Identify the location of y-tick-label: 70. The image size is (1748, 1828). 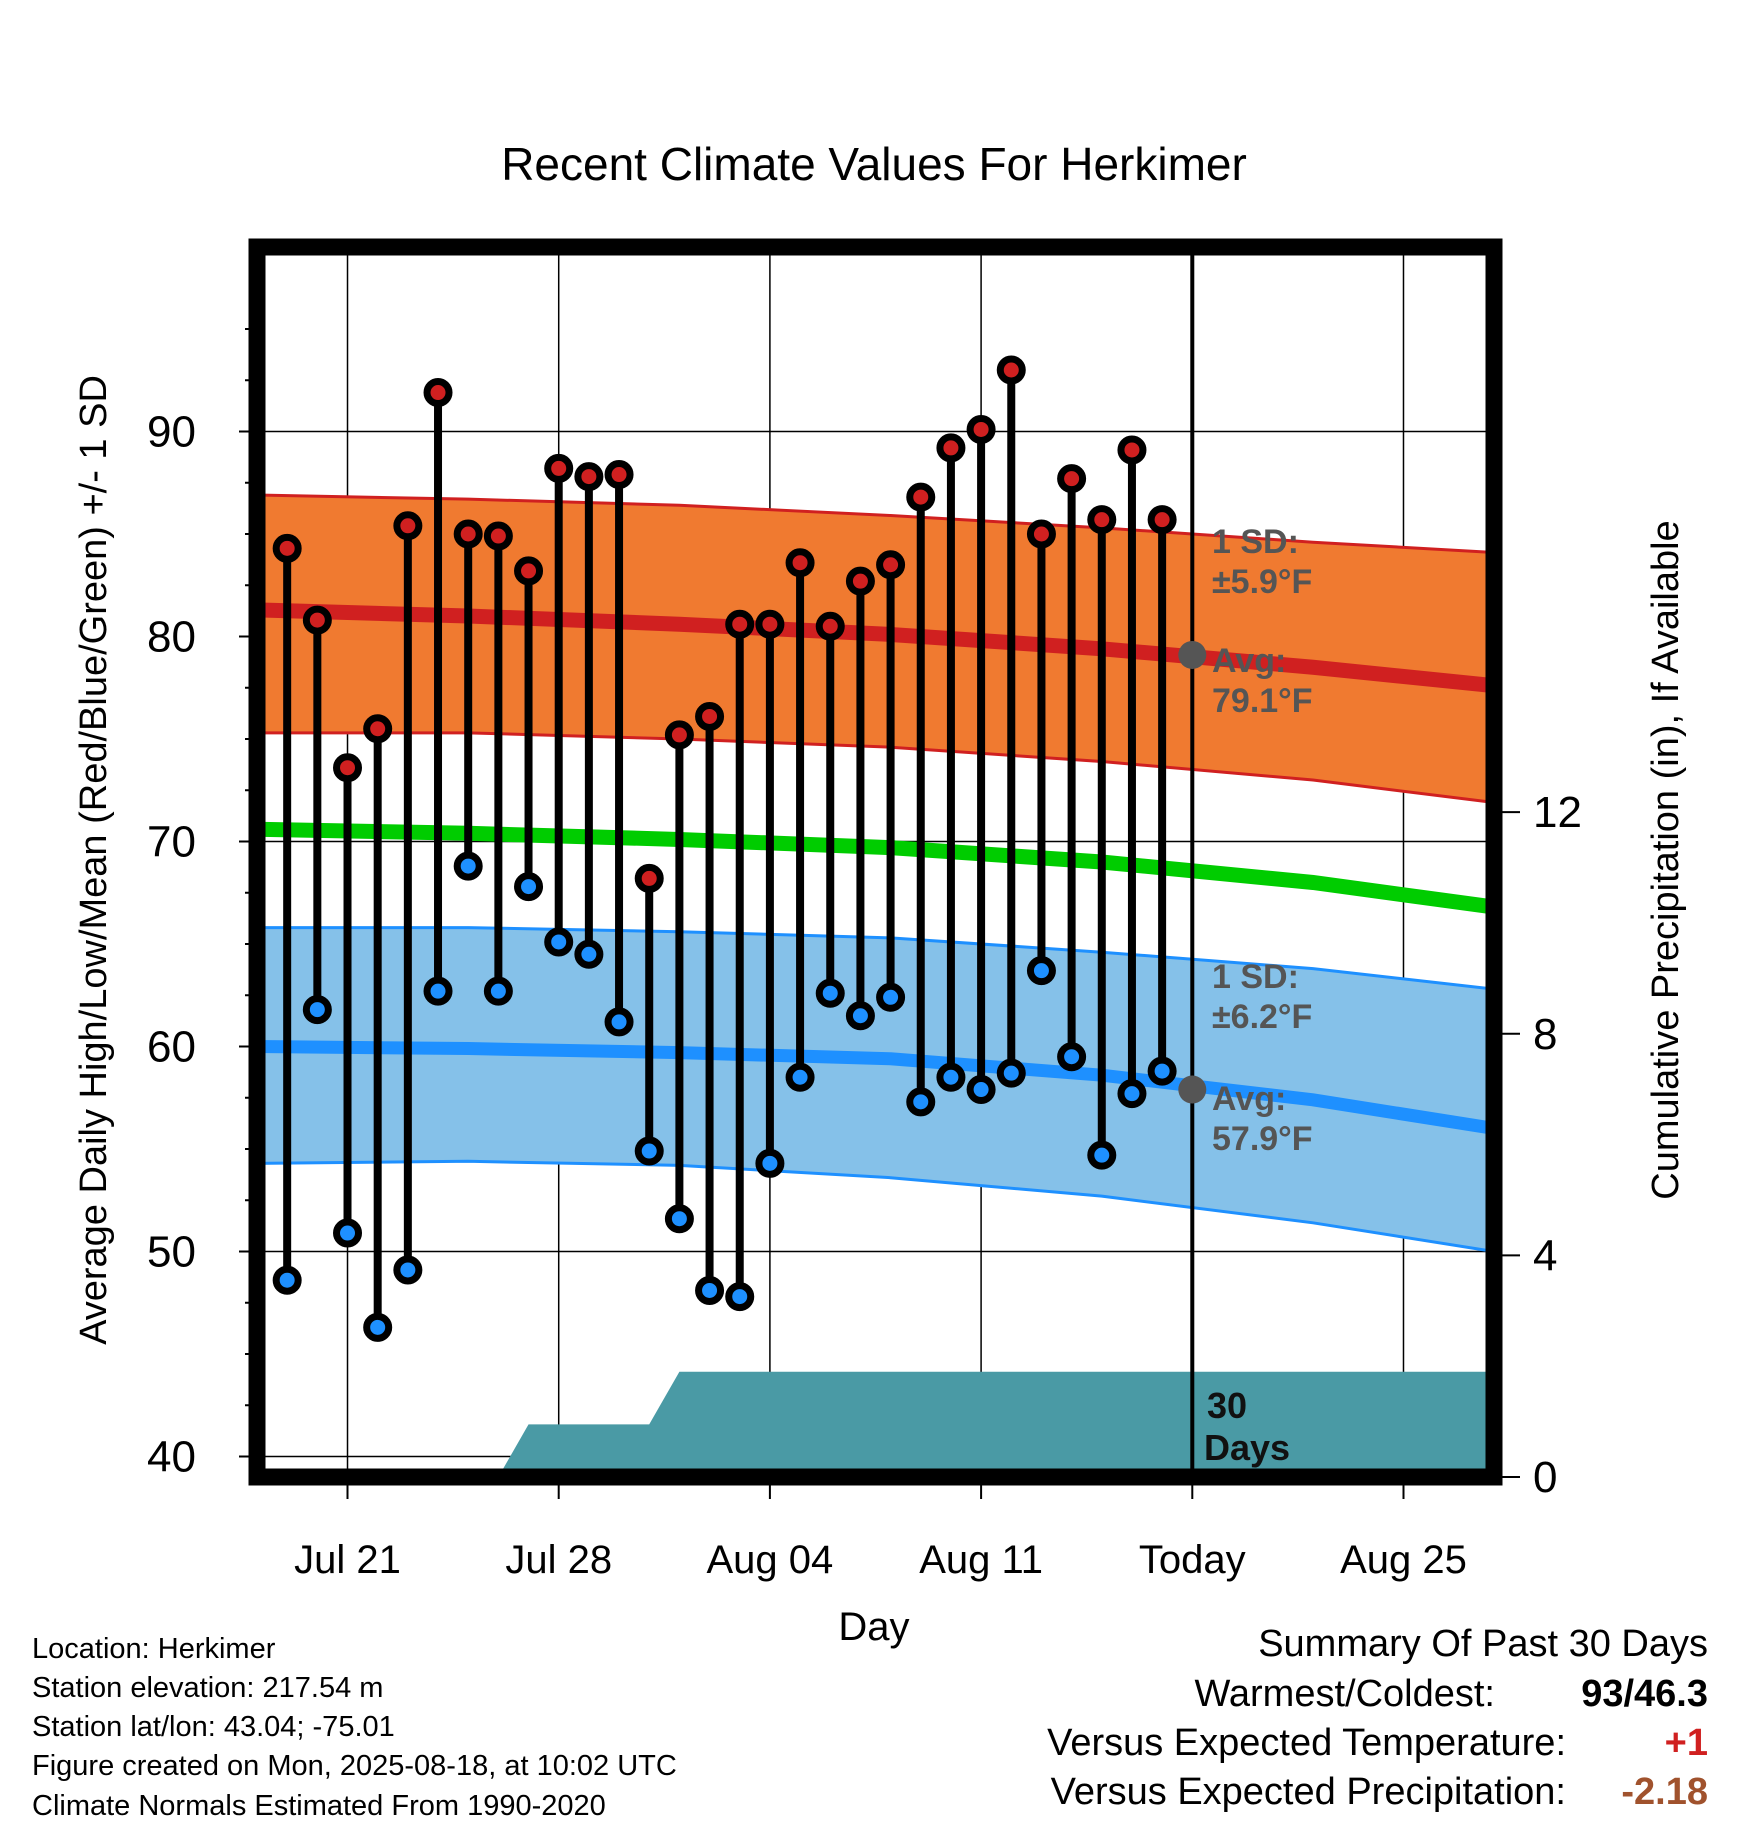
(171, 842).